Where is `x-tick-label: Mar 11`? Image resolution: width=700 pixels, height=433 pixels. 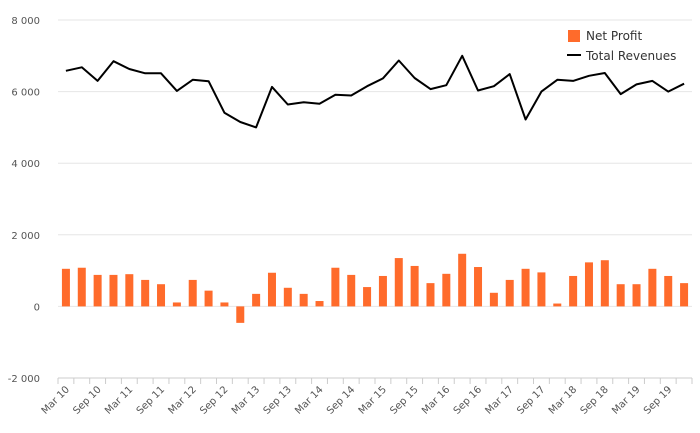 x-tick-label: Mar 11 is located at coordinates (119, 400).